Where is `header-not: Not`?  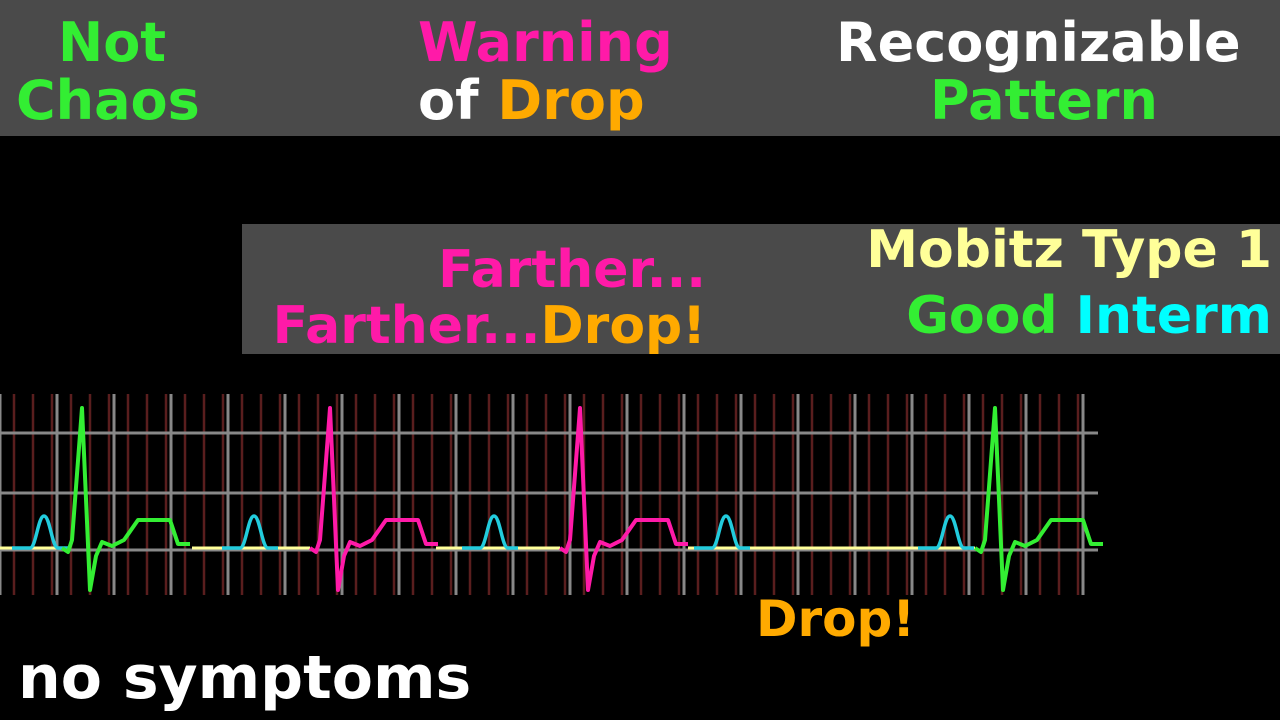 header-not: Not is located at coordinates (112, 42).